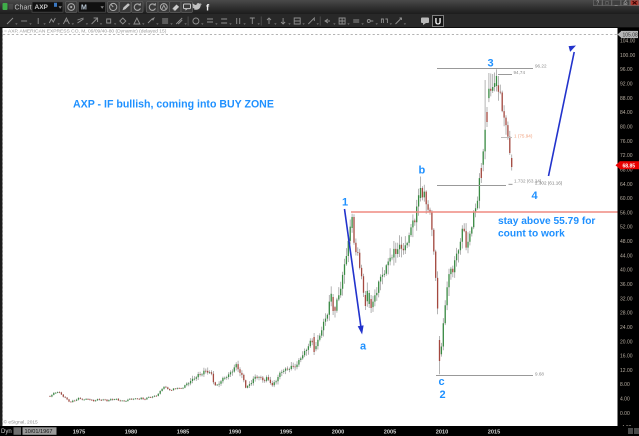 Image resolution: width=639 pixels, height=436 pixels. What do you see at coordinates (286, 433) in the screenshot?
I see `svg-text: 1995` at bounding box center [286, 433].